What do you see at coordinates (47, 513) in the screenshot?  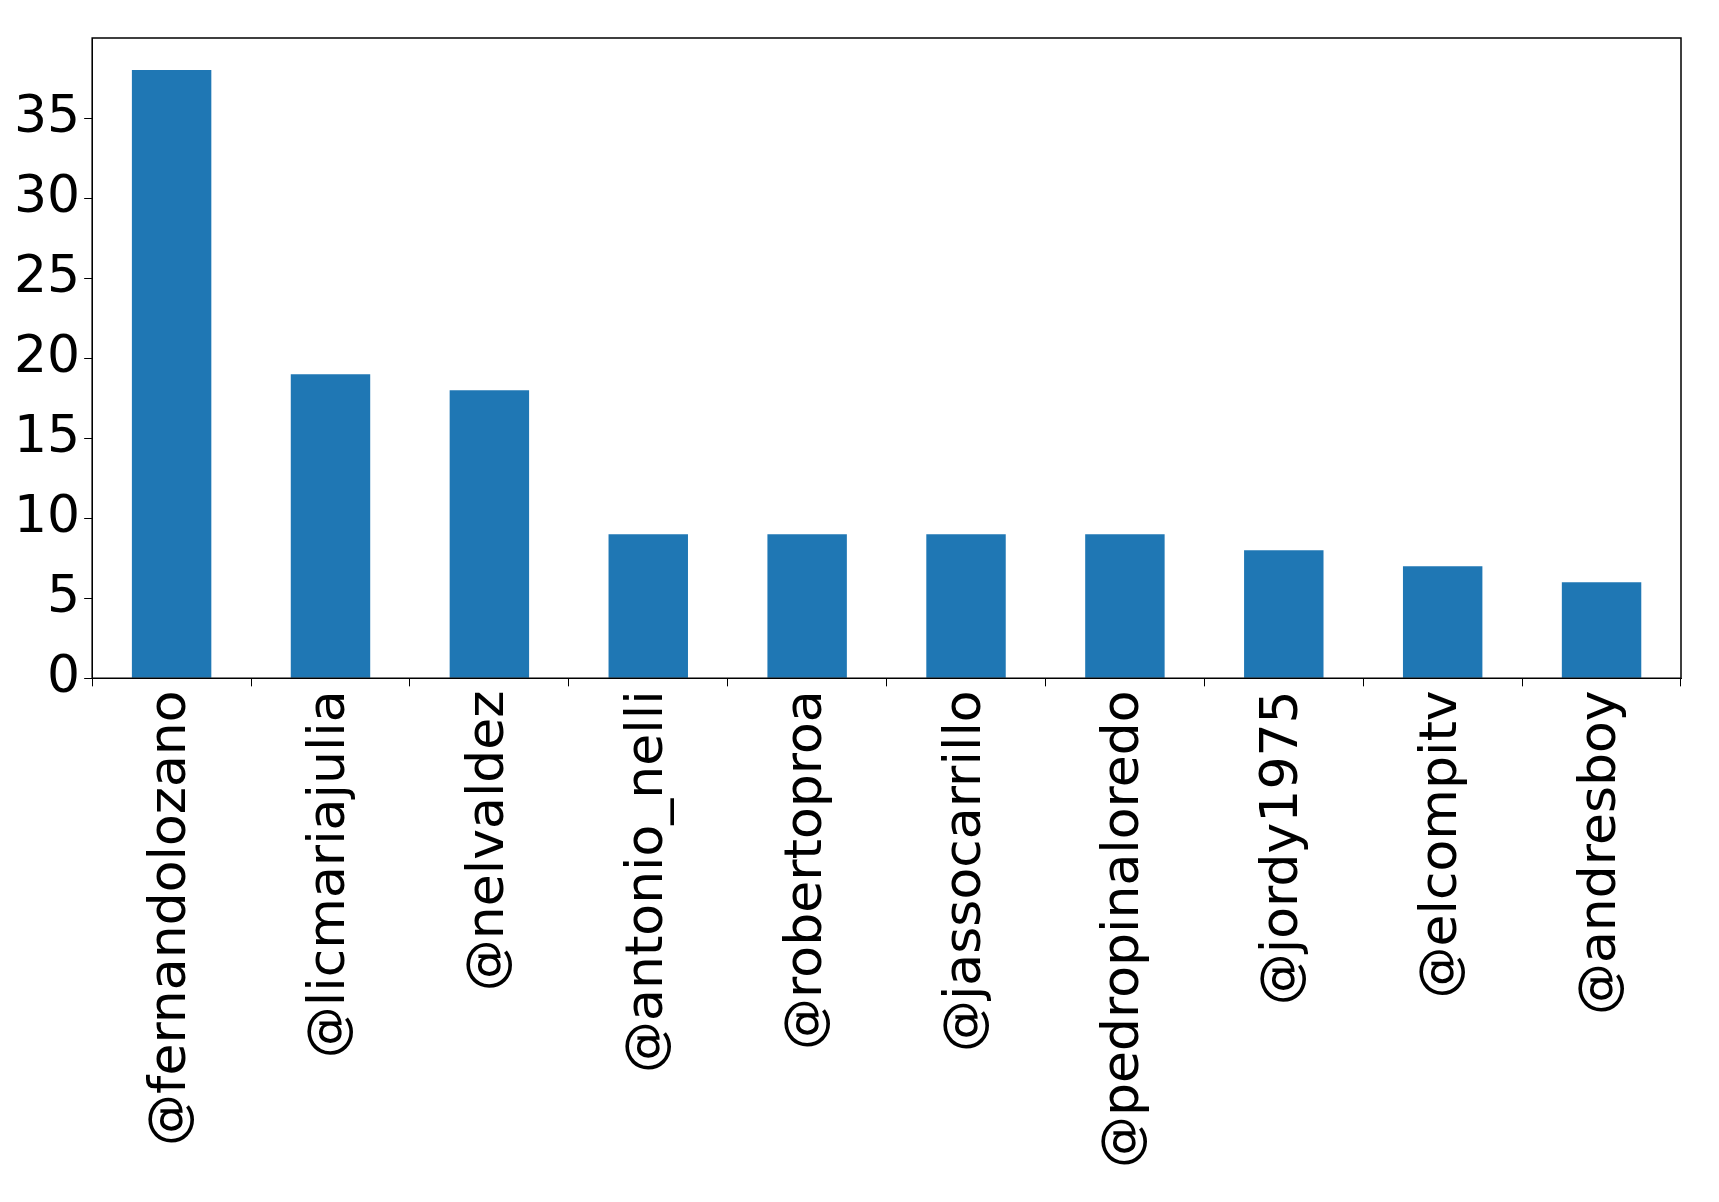 I see `y-tick-label: 10` at bounding box center [47, 513].